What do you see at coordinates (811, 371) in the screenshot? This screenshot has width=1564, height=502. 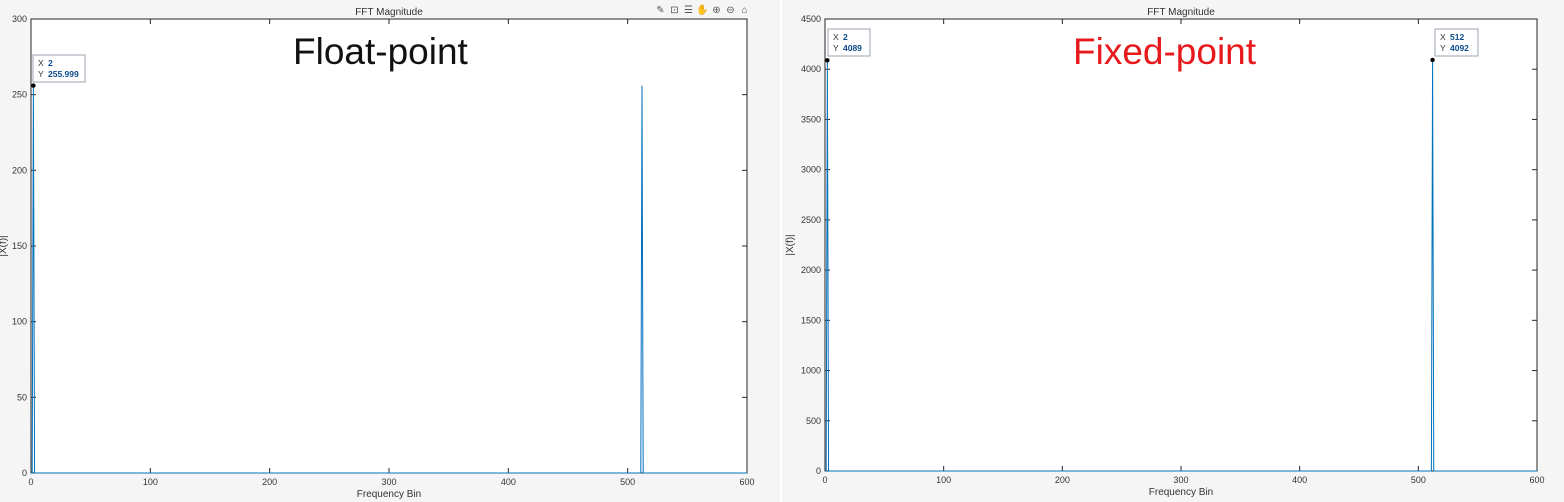 I see `y-tick-label: 1000` at bounding box center [811, 371].